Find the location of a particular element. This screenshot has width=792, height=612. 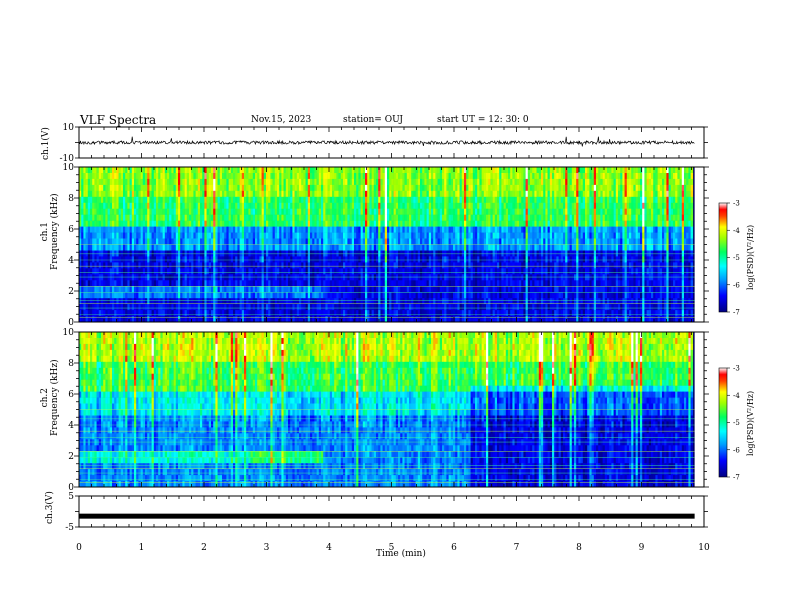

x-tick-label: 0 is located at coordinates (79, 548).